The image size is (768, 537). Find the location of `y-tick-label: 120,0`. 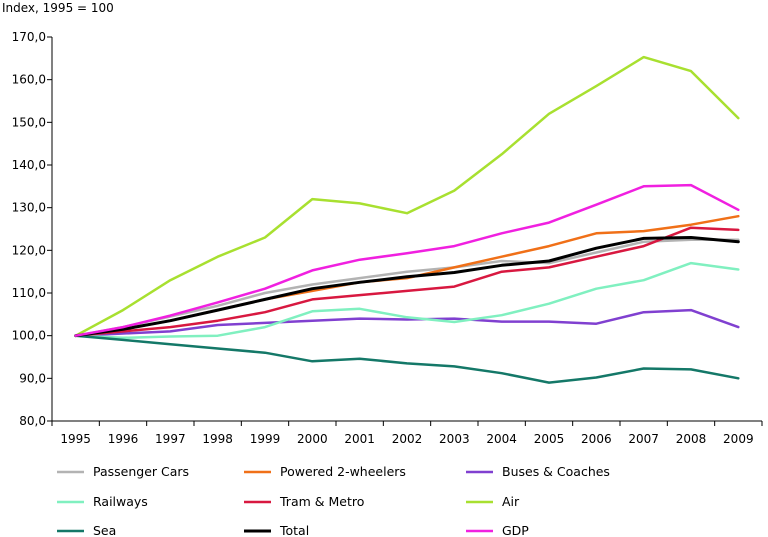

y-tick-label: 120,0 is located at coordinates (29, 250).